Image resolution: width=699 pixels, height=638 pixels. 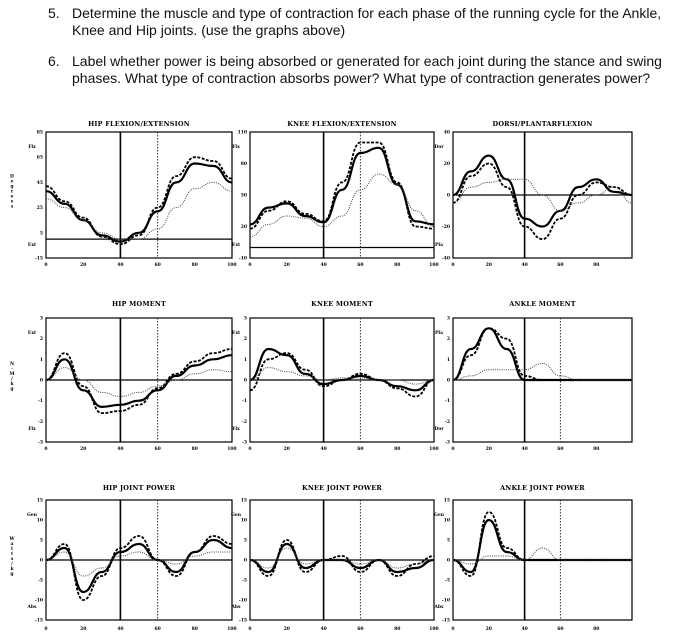 I want to click on y-tick-label: 80, so click(x=244, y=164).